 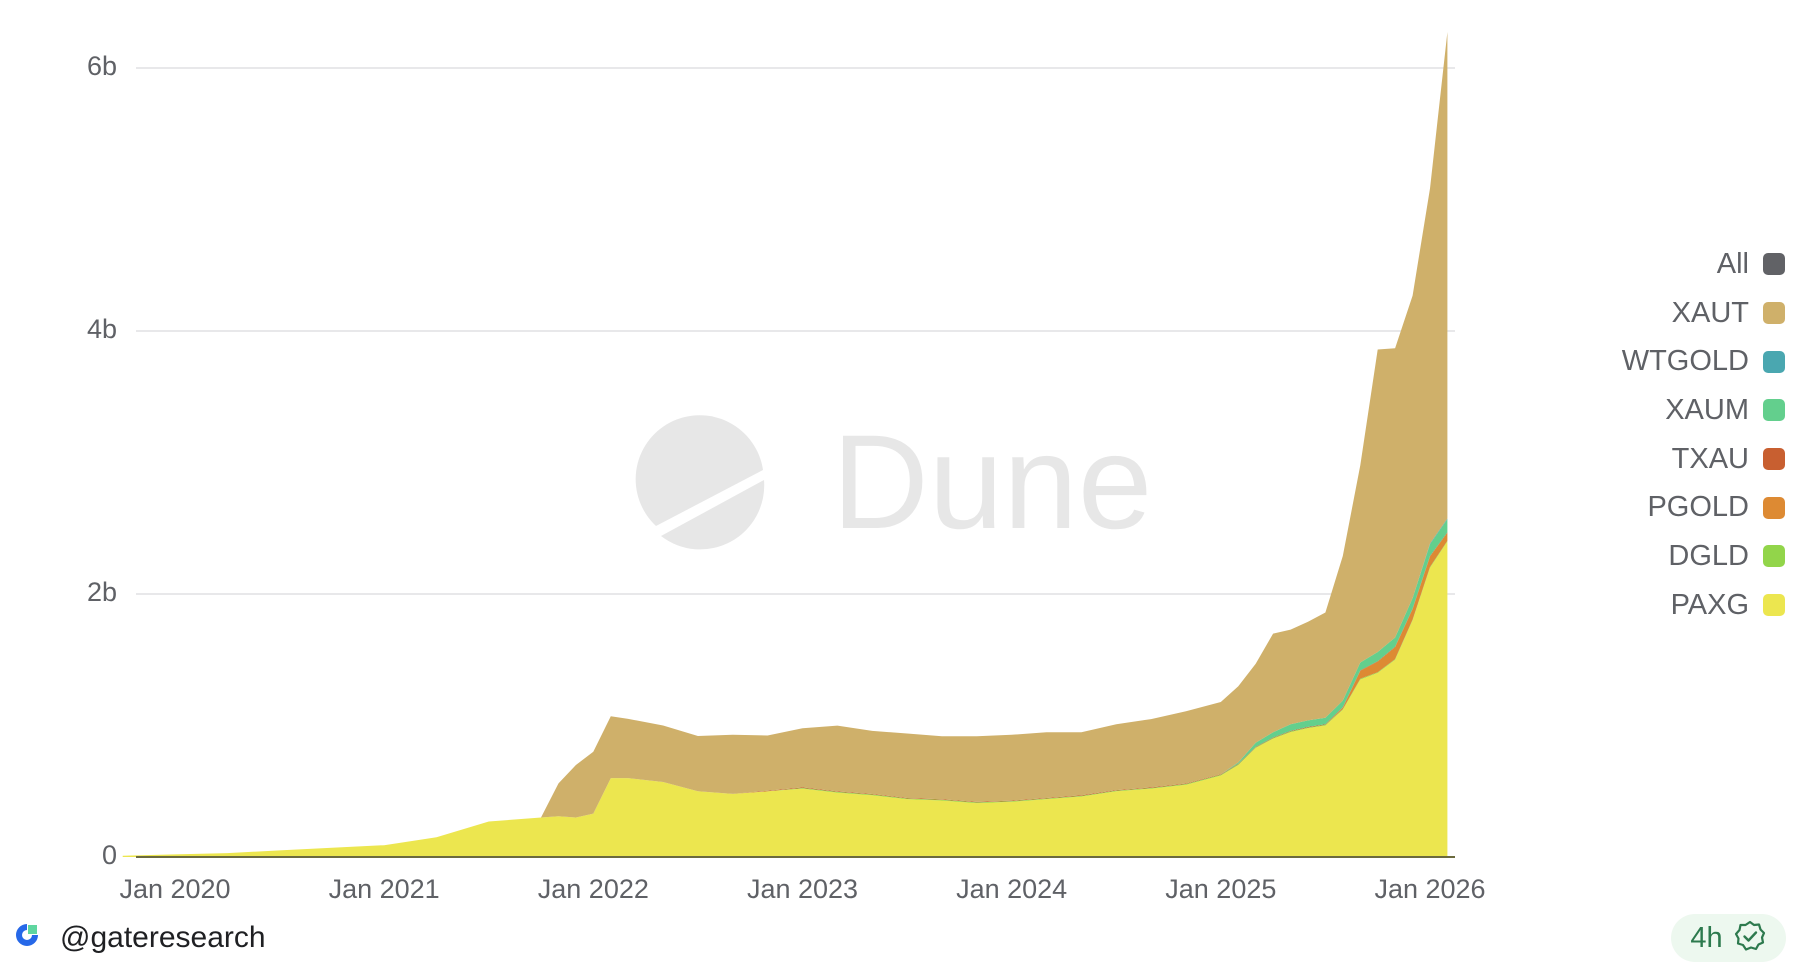 I want to click on x-tick-label: Jan 2023, so click(x=802, y=889).